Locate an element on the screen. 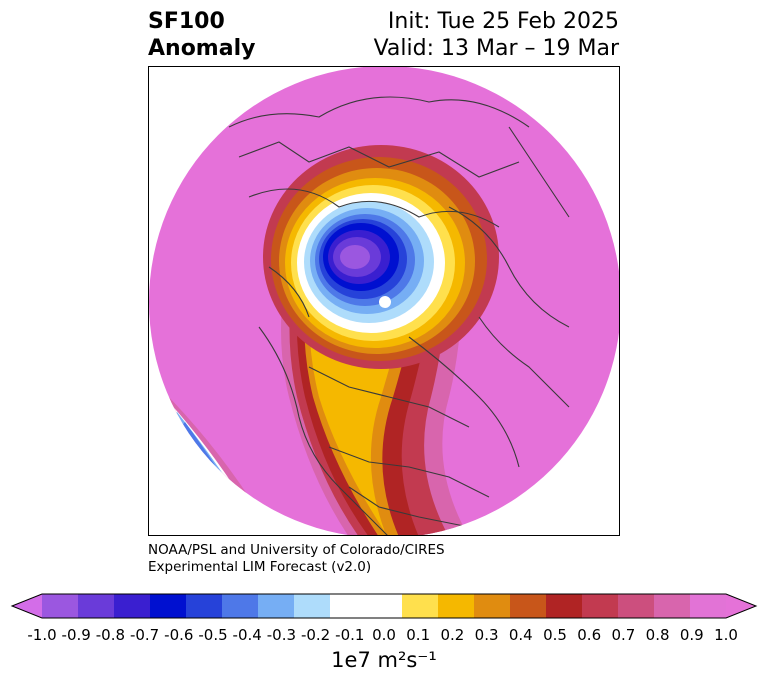 This screenshot has width=768, height=688. colorbar-tick-label: -0.1 is located at coordinates (350, 635).